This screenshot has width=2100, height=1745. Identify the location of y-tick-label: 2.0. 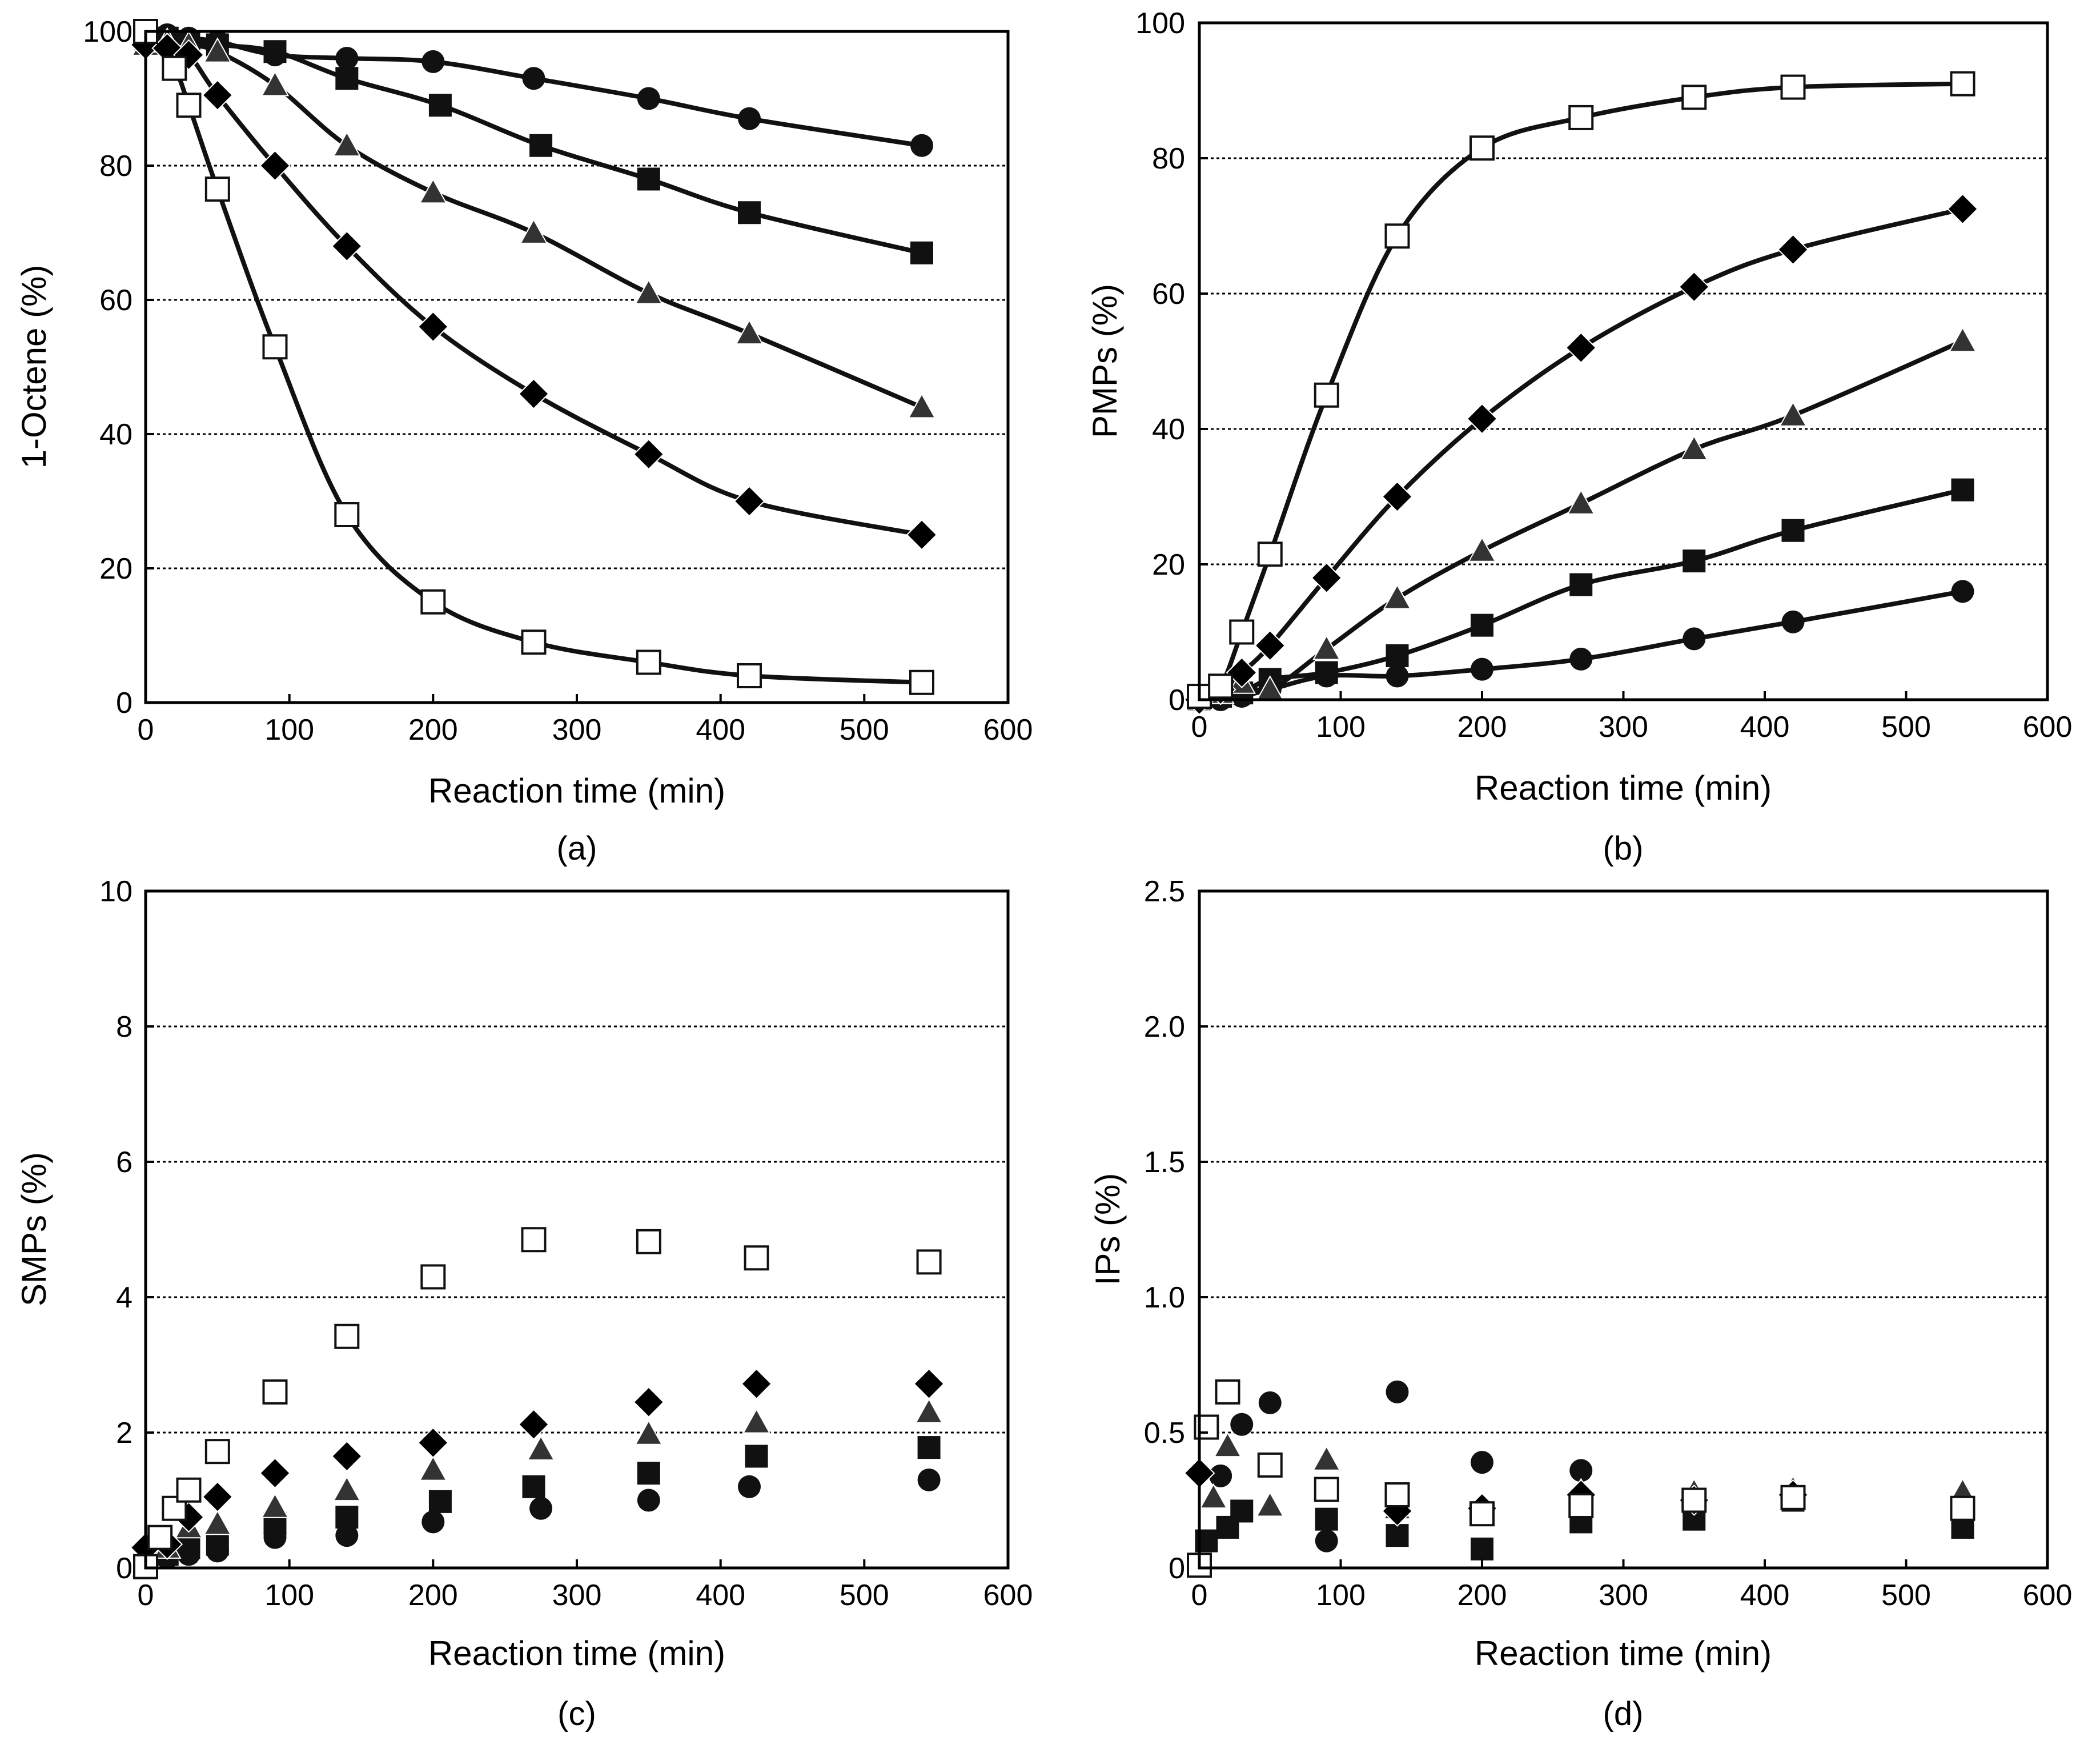
(1165, 1027).